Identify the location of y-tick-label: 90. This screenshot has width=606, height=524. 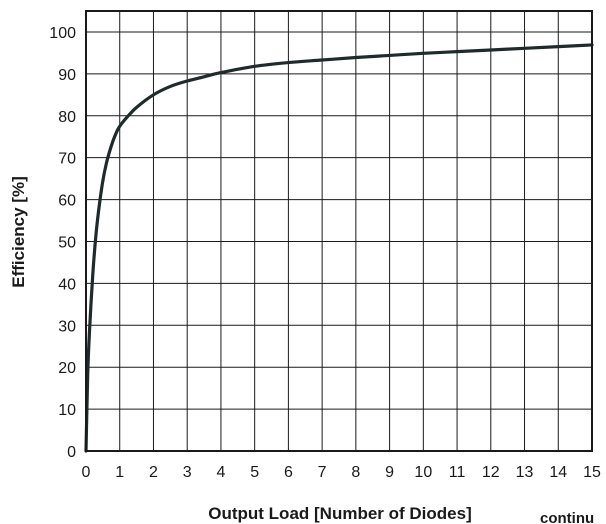
(67, 75).